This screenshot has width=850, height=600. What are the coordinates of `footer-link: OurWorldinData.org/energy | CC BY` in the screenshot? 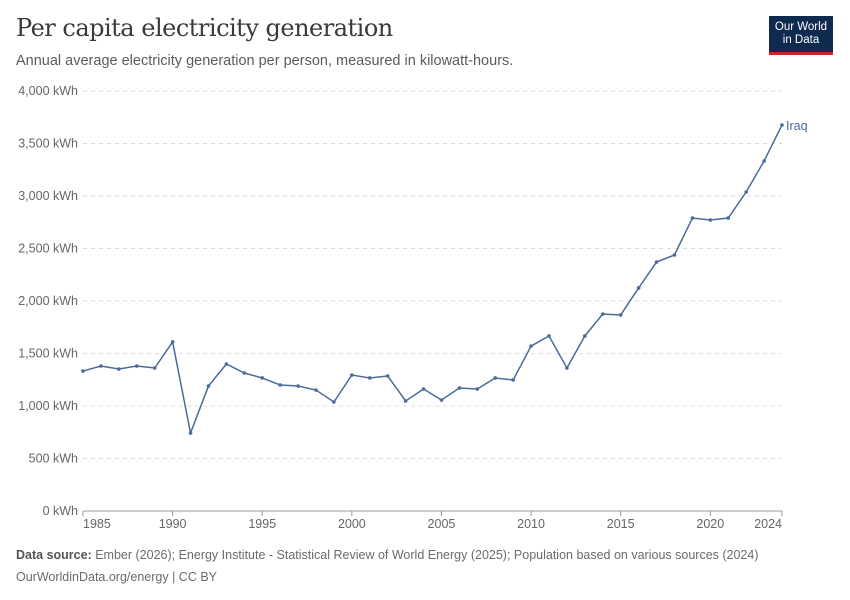 It's located at (117, 577).